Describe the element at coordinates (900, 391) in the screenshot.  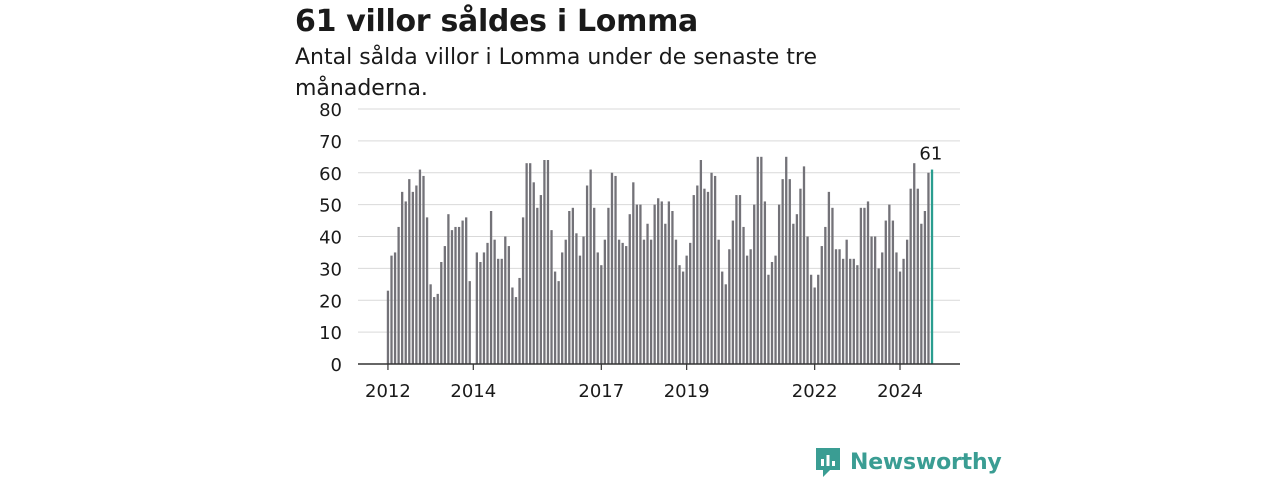
I see `x-tick-label: 2024` at that location.